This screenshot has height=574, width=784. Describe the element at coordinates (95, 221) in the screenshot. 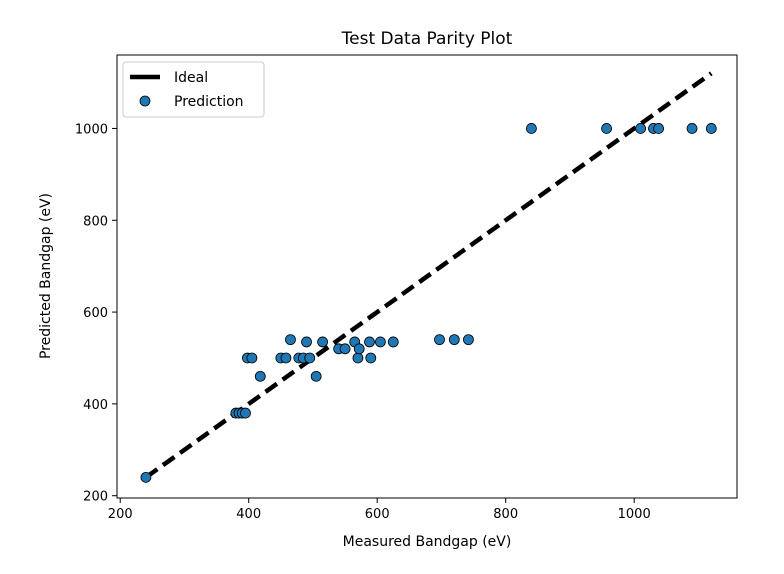

I see `y-tick-label: 800` at that location.